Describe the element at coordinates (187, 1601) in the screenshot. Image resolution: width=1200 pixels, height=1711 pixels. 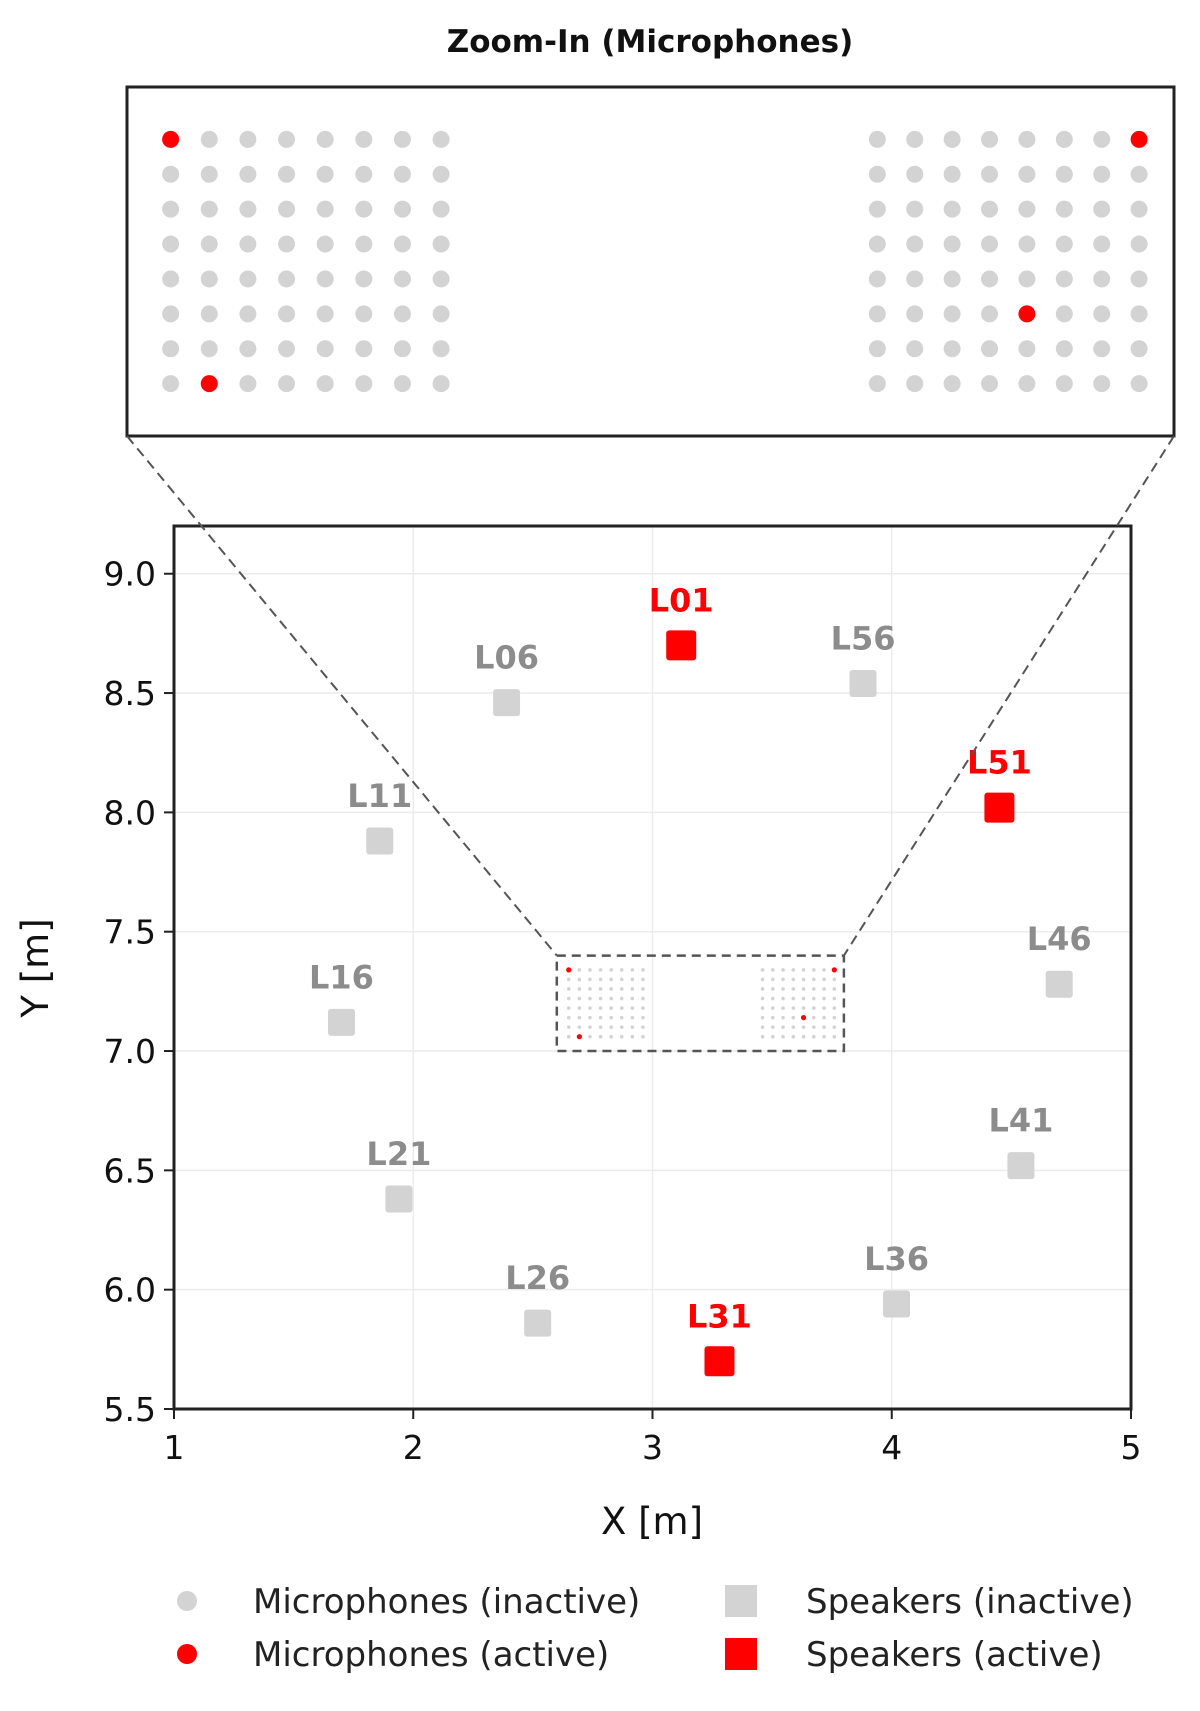
I see `legend-mic-inactive-marker` at that location.